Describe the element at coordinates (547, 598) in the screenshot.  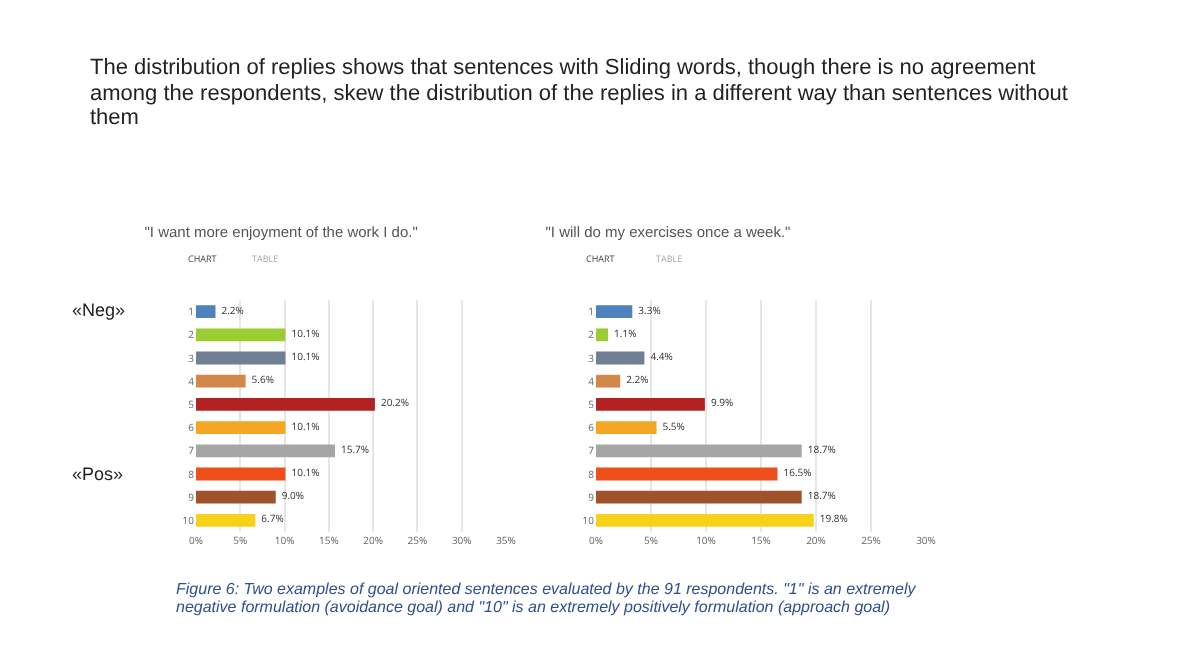
I see `caption: Figure 6: Two examples of goal oriented sentences evaluated by the 91 respondents. "1" is an extremely negative formulation (avoidance goal) and "10" is an extremely positively formulation (approach goal)` at that location.